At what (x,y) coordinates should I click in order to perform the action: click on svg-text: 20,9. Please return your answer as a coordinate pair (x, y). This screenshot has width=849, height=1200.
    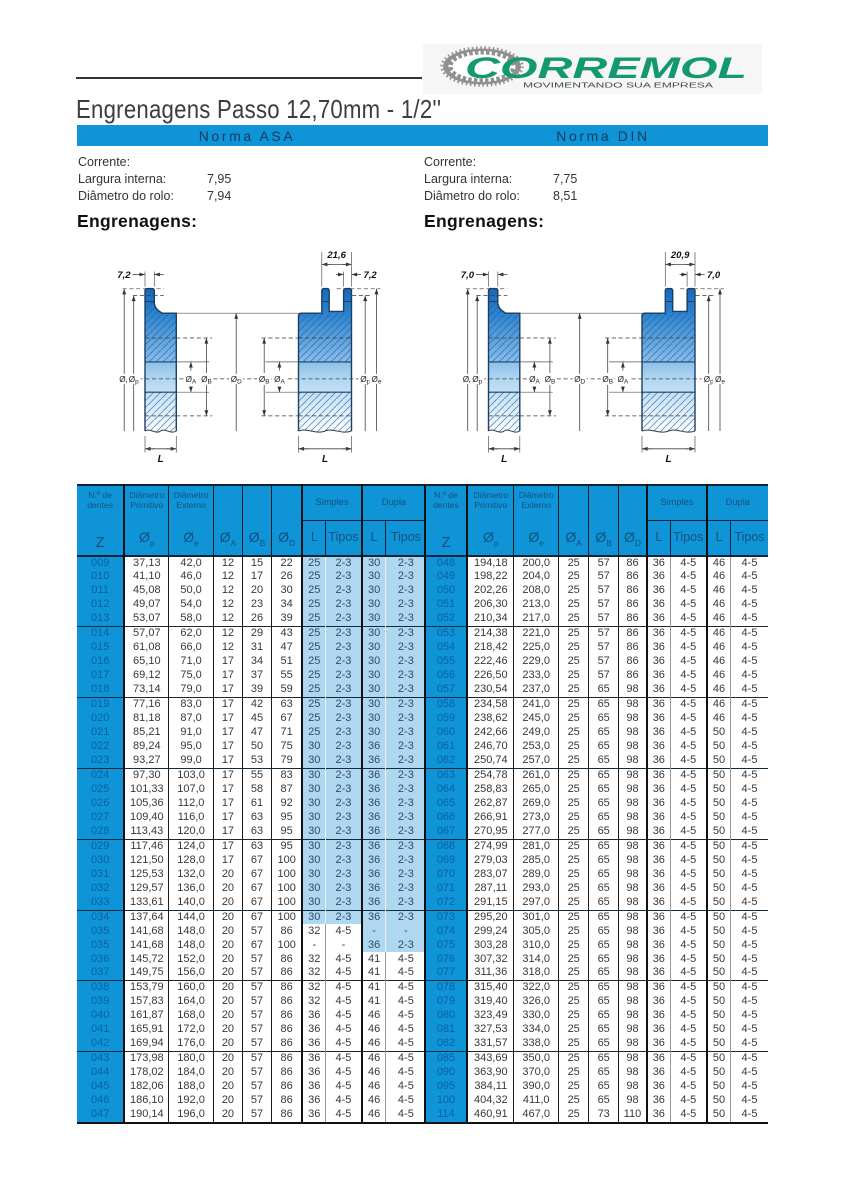
    Looking at the image, I should click on (680, 255).